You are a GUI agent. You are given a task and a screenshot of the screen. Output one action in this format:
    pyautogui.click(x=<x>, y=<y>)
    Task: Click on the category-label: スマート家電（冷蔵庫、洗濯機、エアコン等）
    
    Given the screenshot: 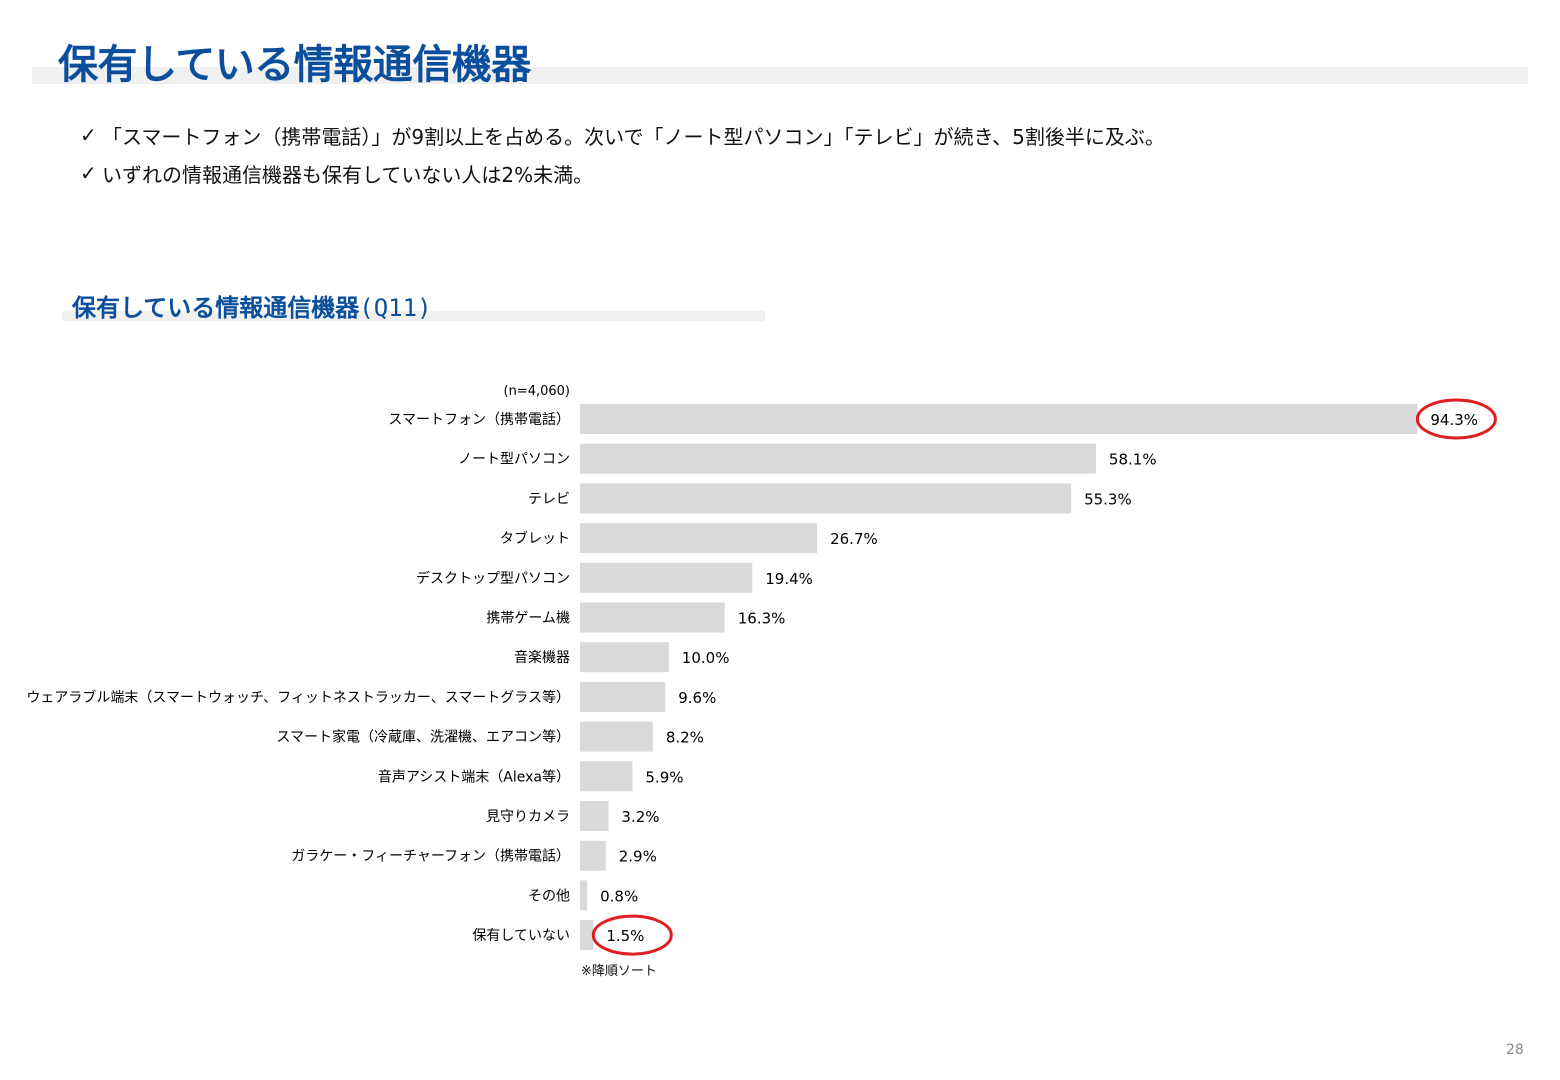 What is the action you would take?
    pyautogui.click(x=423, y=737)
    